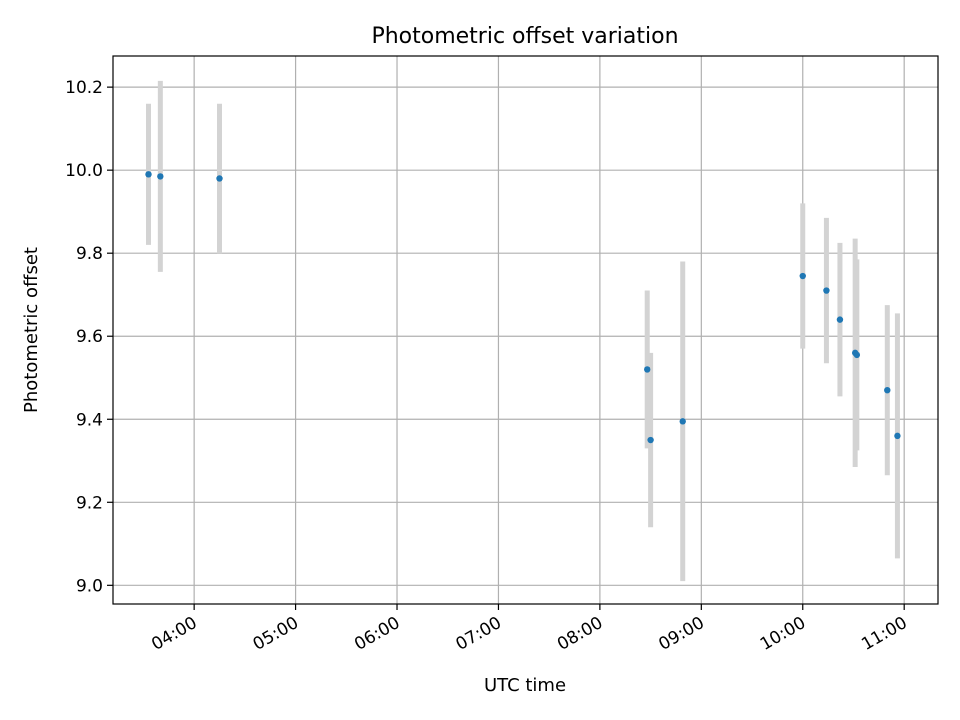 The image size is (960, 720). I want to click on y-axis: 9.0 9.2 9.4 9.6 9.8 10.0 10.2, so click(89, 337).